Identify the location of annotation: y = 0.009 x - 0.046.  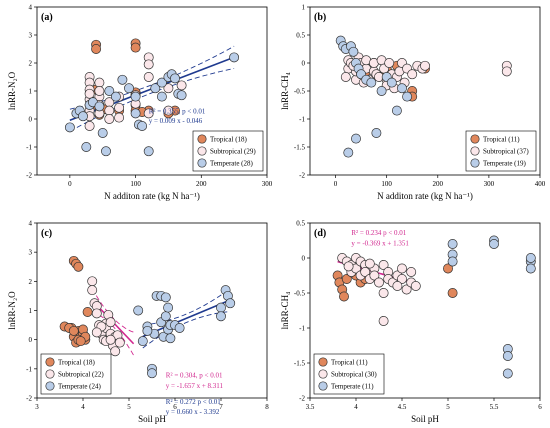
(176, 121).